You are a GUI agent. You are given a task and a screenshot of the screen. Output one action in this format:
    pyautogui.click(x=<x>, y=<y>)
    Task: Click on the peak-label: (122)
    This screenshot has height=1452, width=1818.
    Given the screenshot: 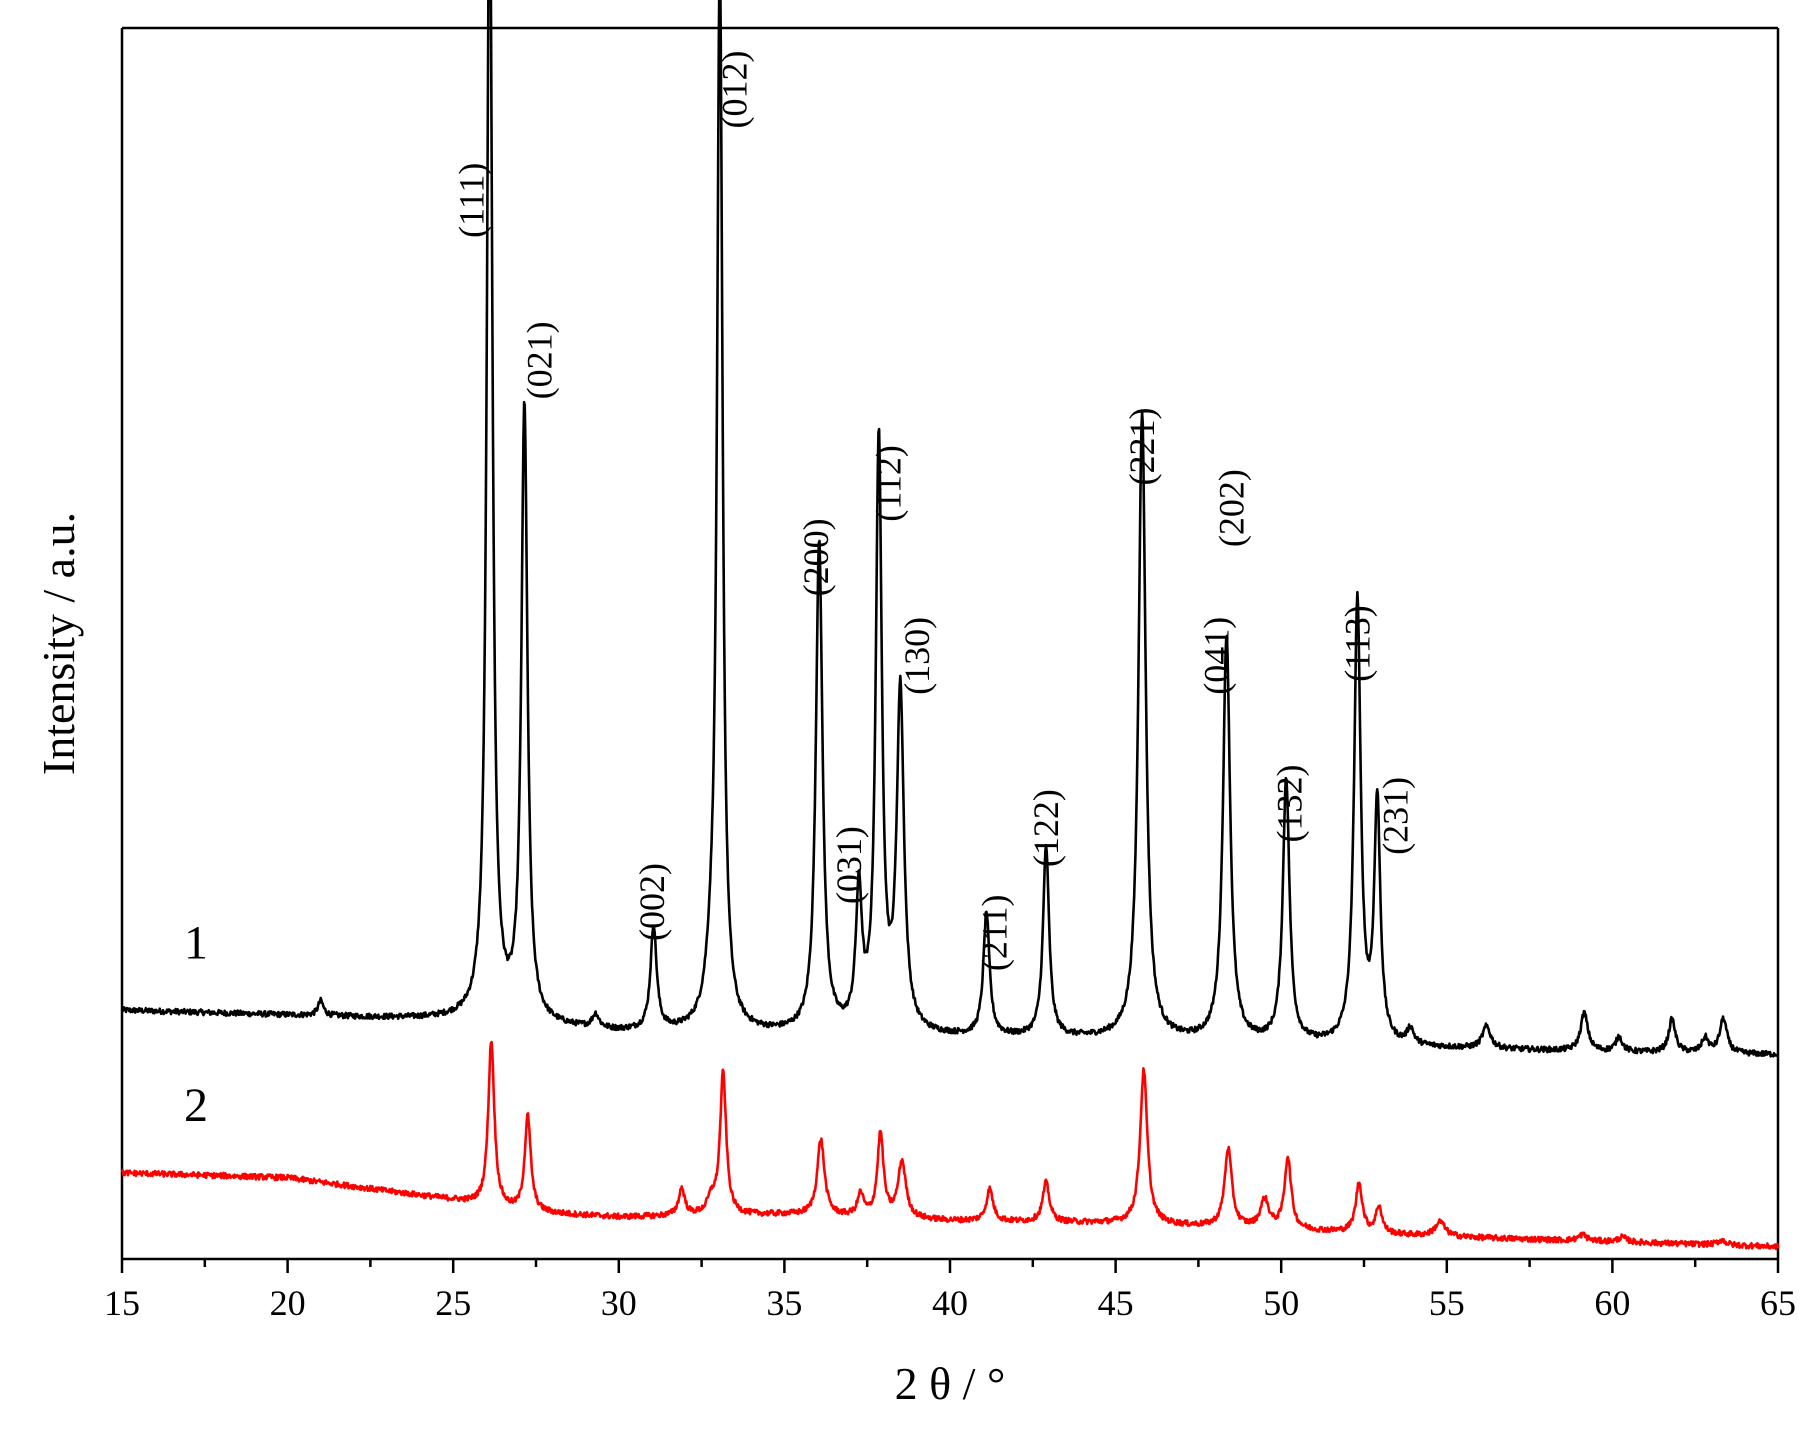 What is the action you would take?
    pyautogui.click(x=1046, y=828)
    